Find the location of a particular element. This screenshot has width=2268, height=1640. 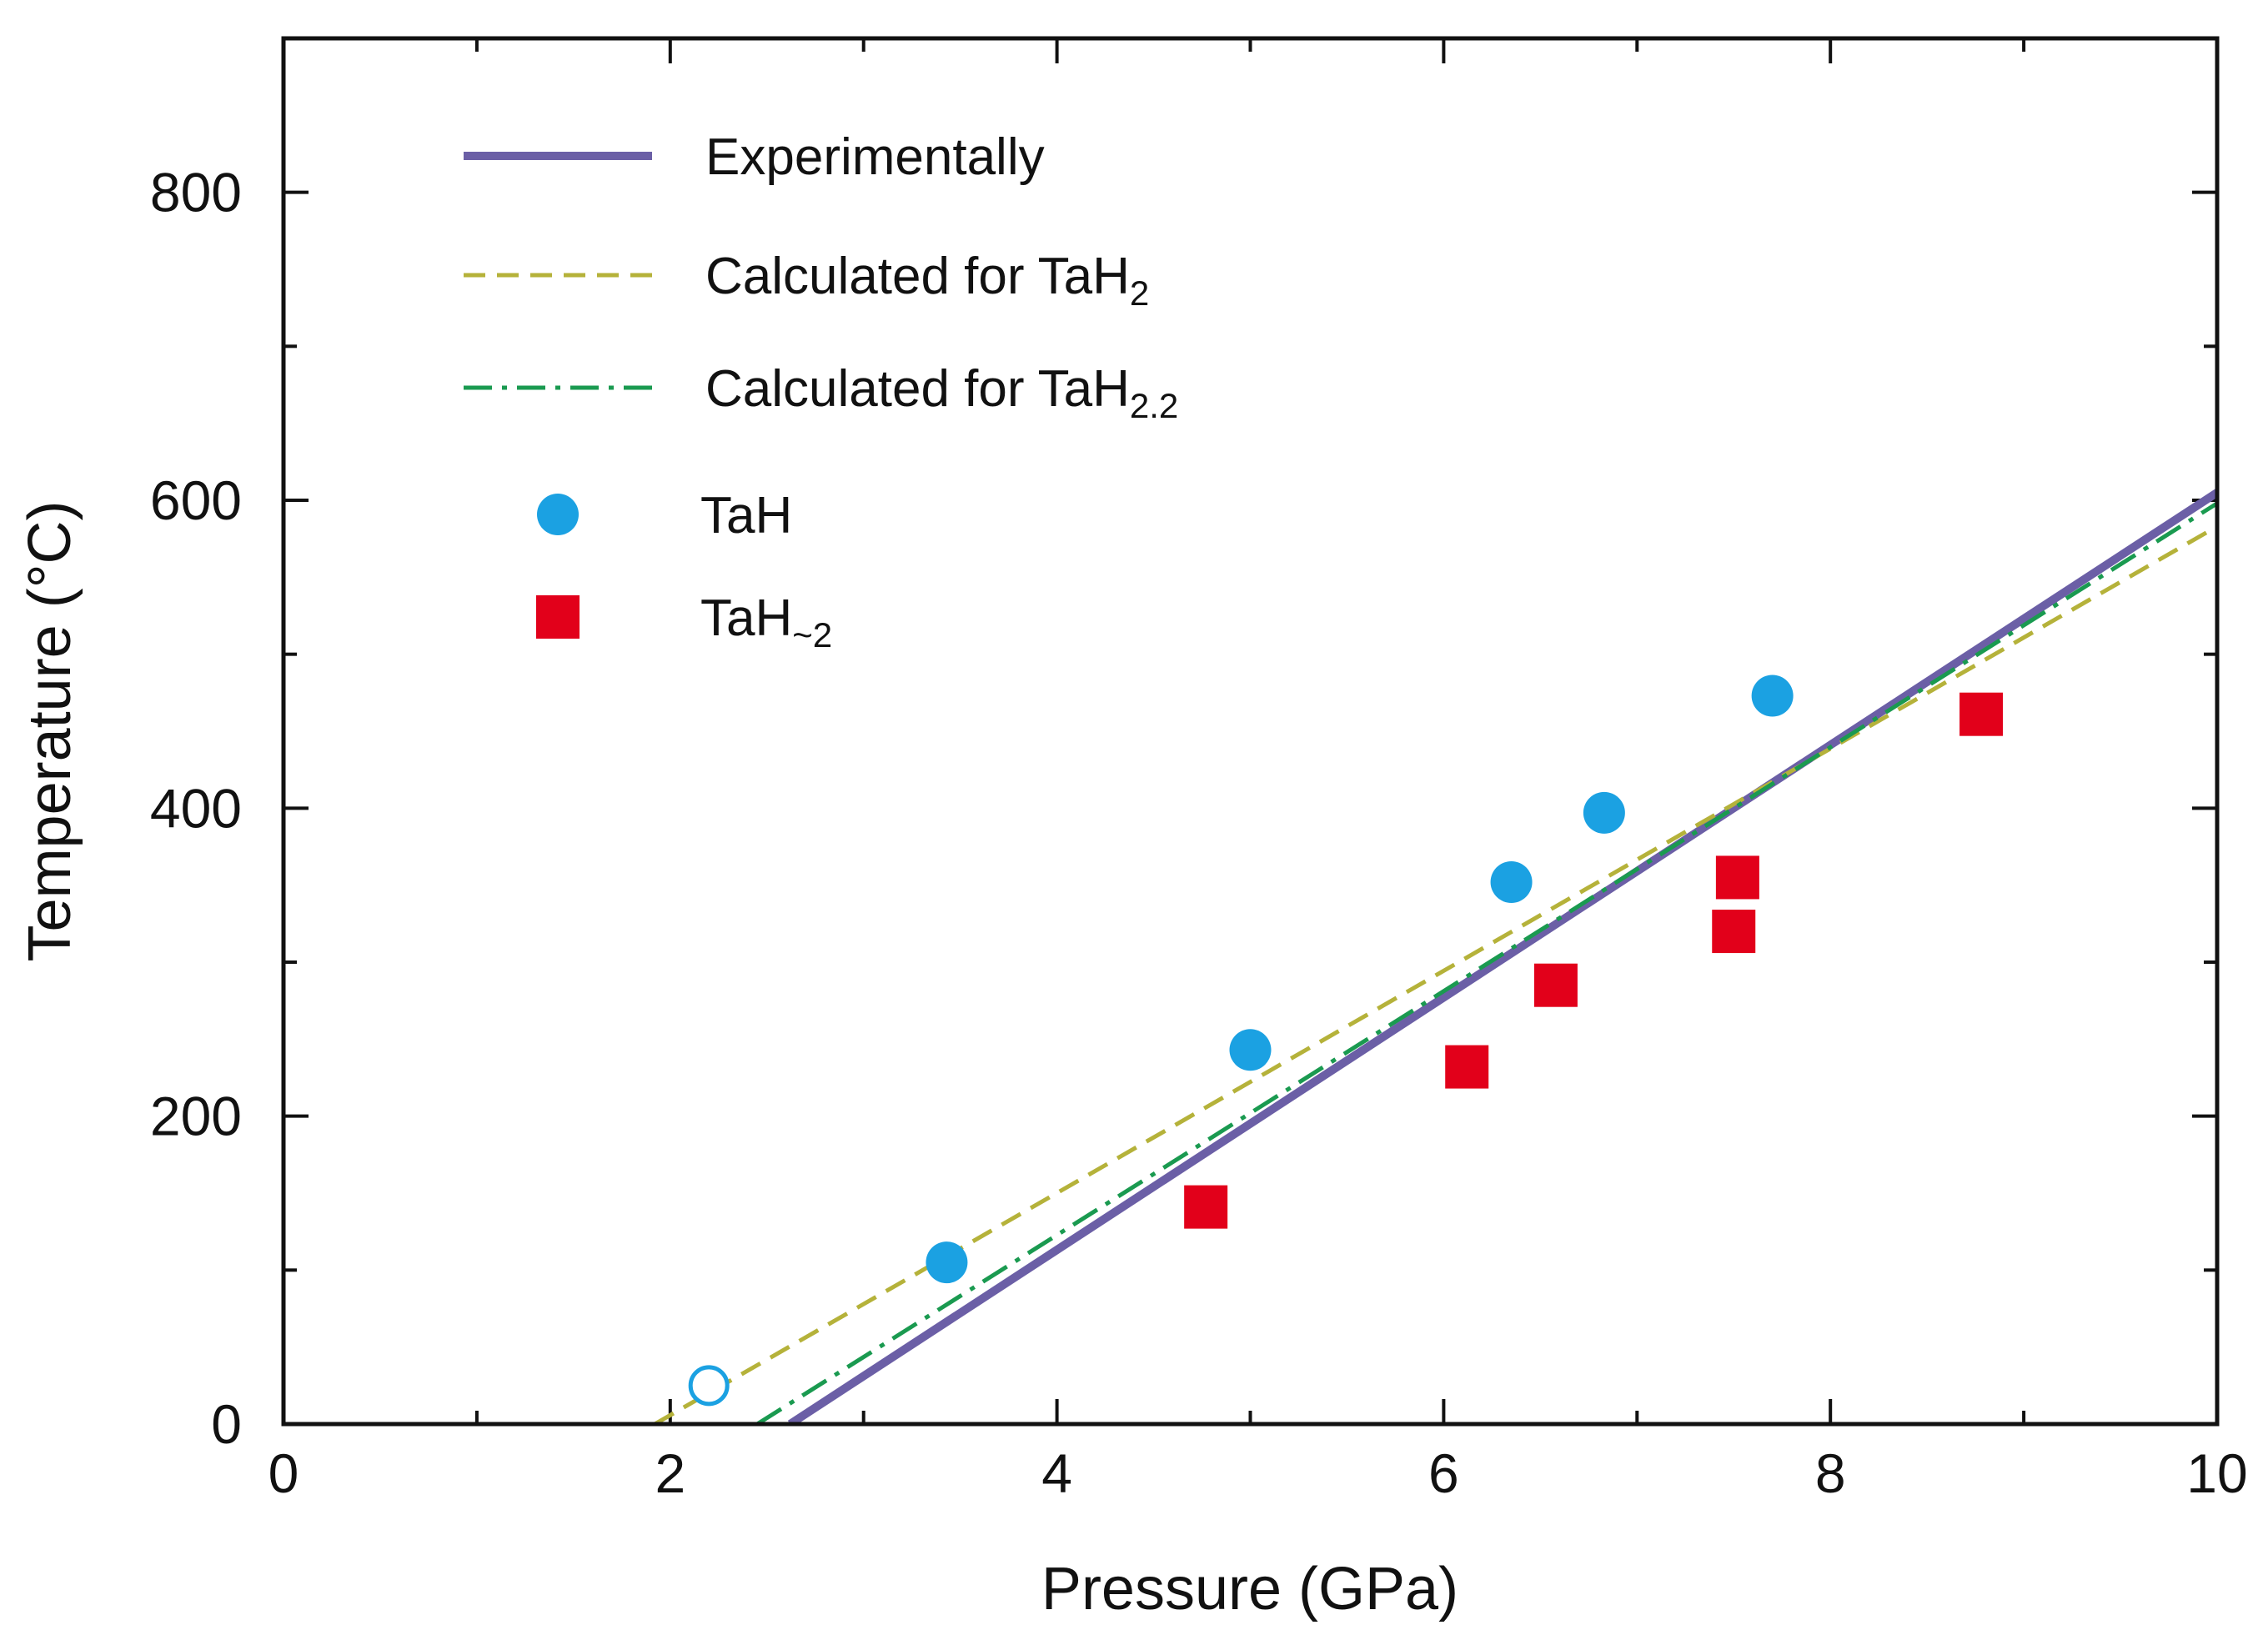

x-tick-label: 0 is located at coordinates (283, 1473).